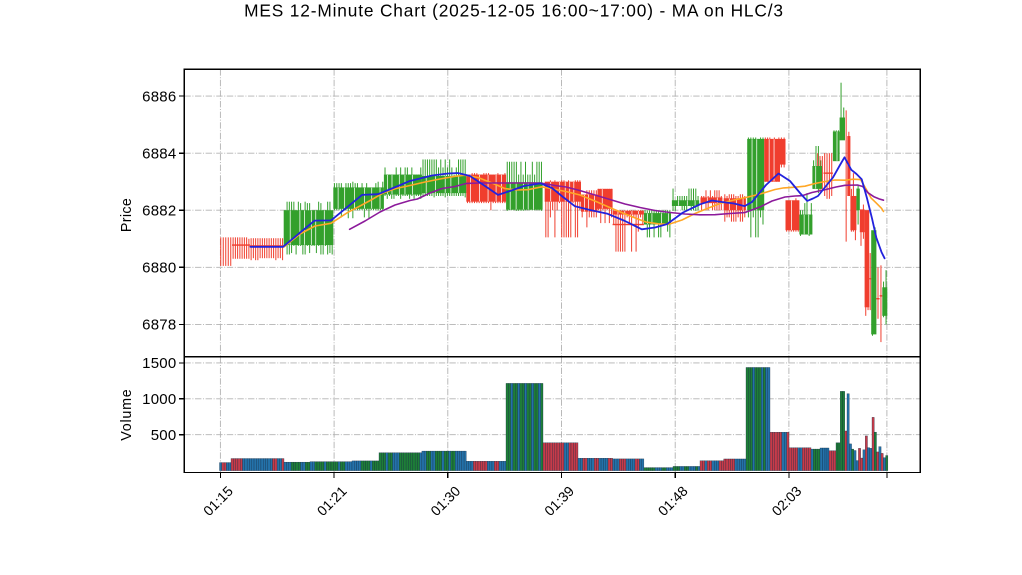 This screenshot has height=575, width=1022. I want to click on svg-text: 1500, so click(159, 363).